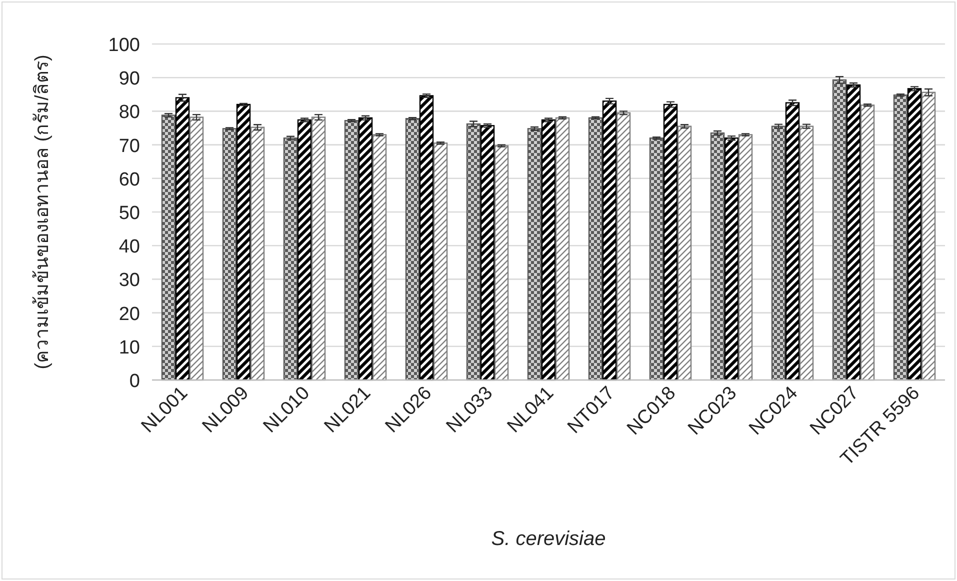 Image resolution: width=957 pixels, height=581 pixels. I want to click on y-tick-label: 10, so click(129, 347).